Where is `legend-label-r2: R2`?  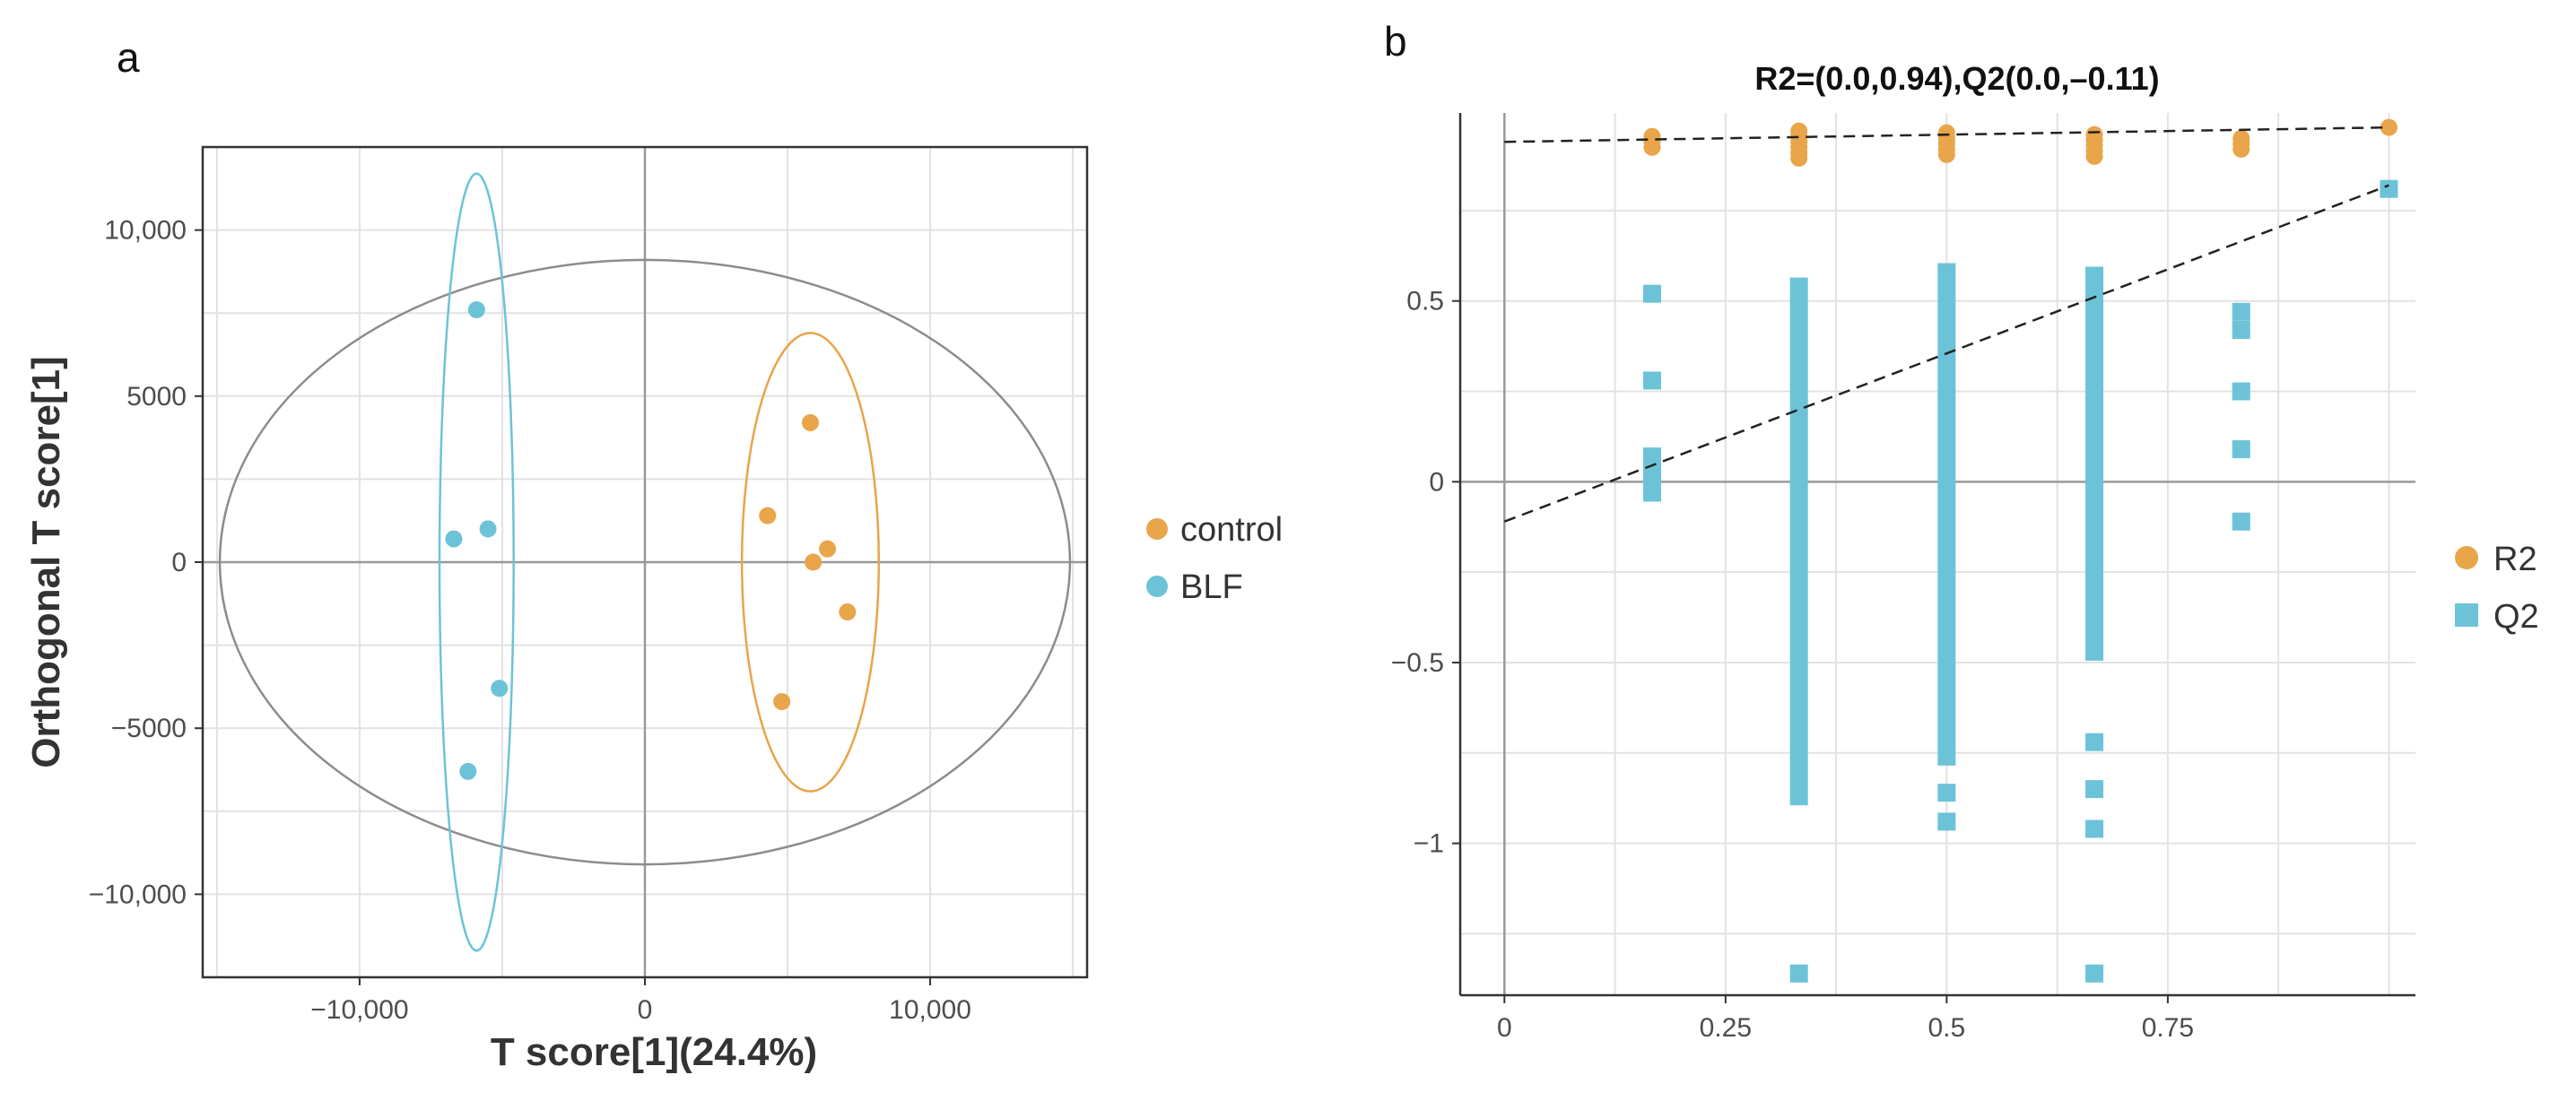
legend-label-r2: R2 is located at coordinates (2515, 559).